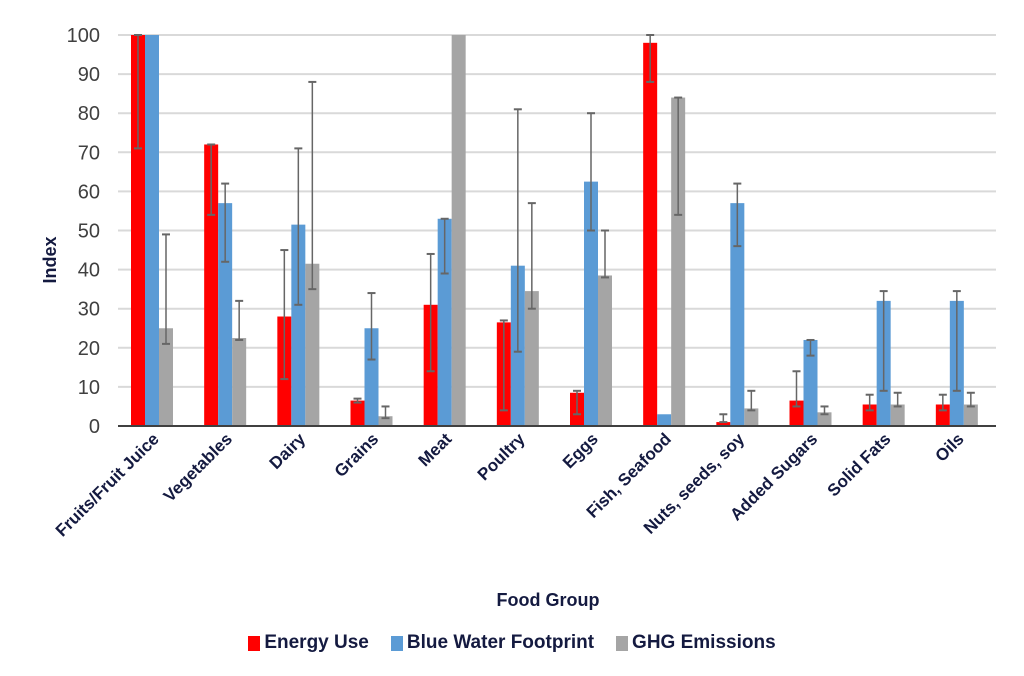  What do you see at coordinates (89, 232) in the screenshot?
I see `y-tick-label: 50` at bounding box center [89, 232].